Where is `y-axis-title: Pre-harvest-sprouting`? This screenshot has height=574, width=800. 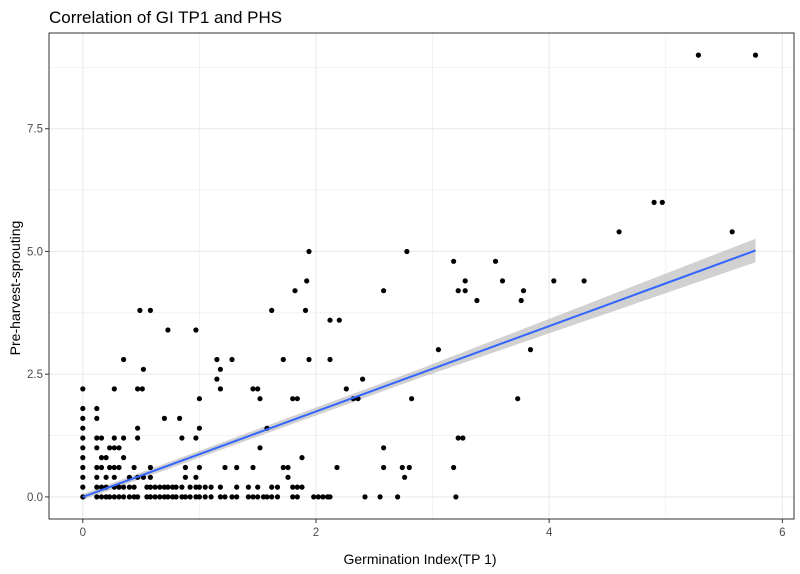
y-axis-title: Pre-harvest-sprouting is located at coordinates (15, 288).